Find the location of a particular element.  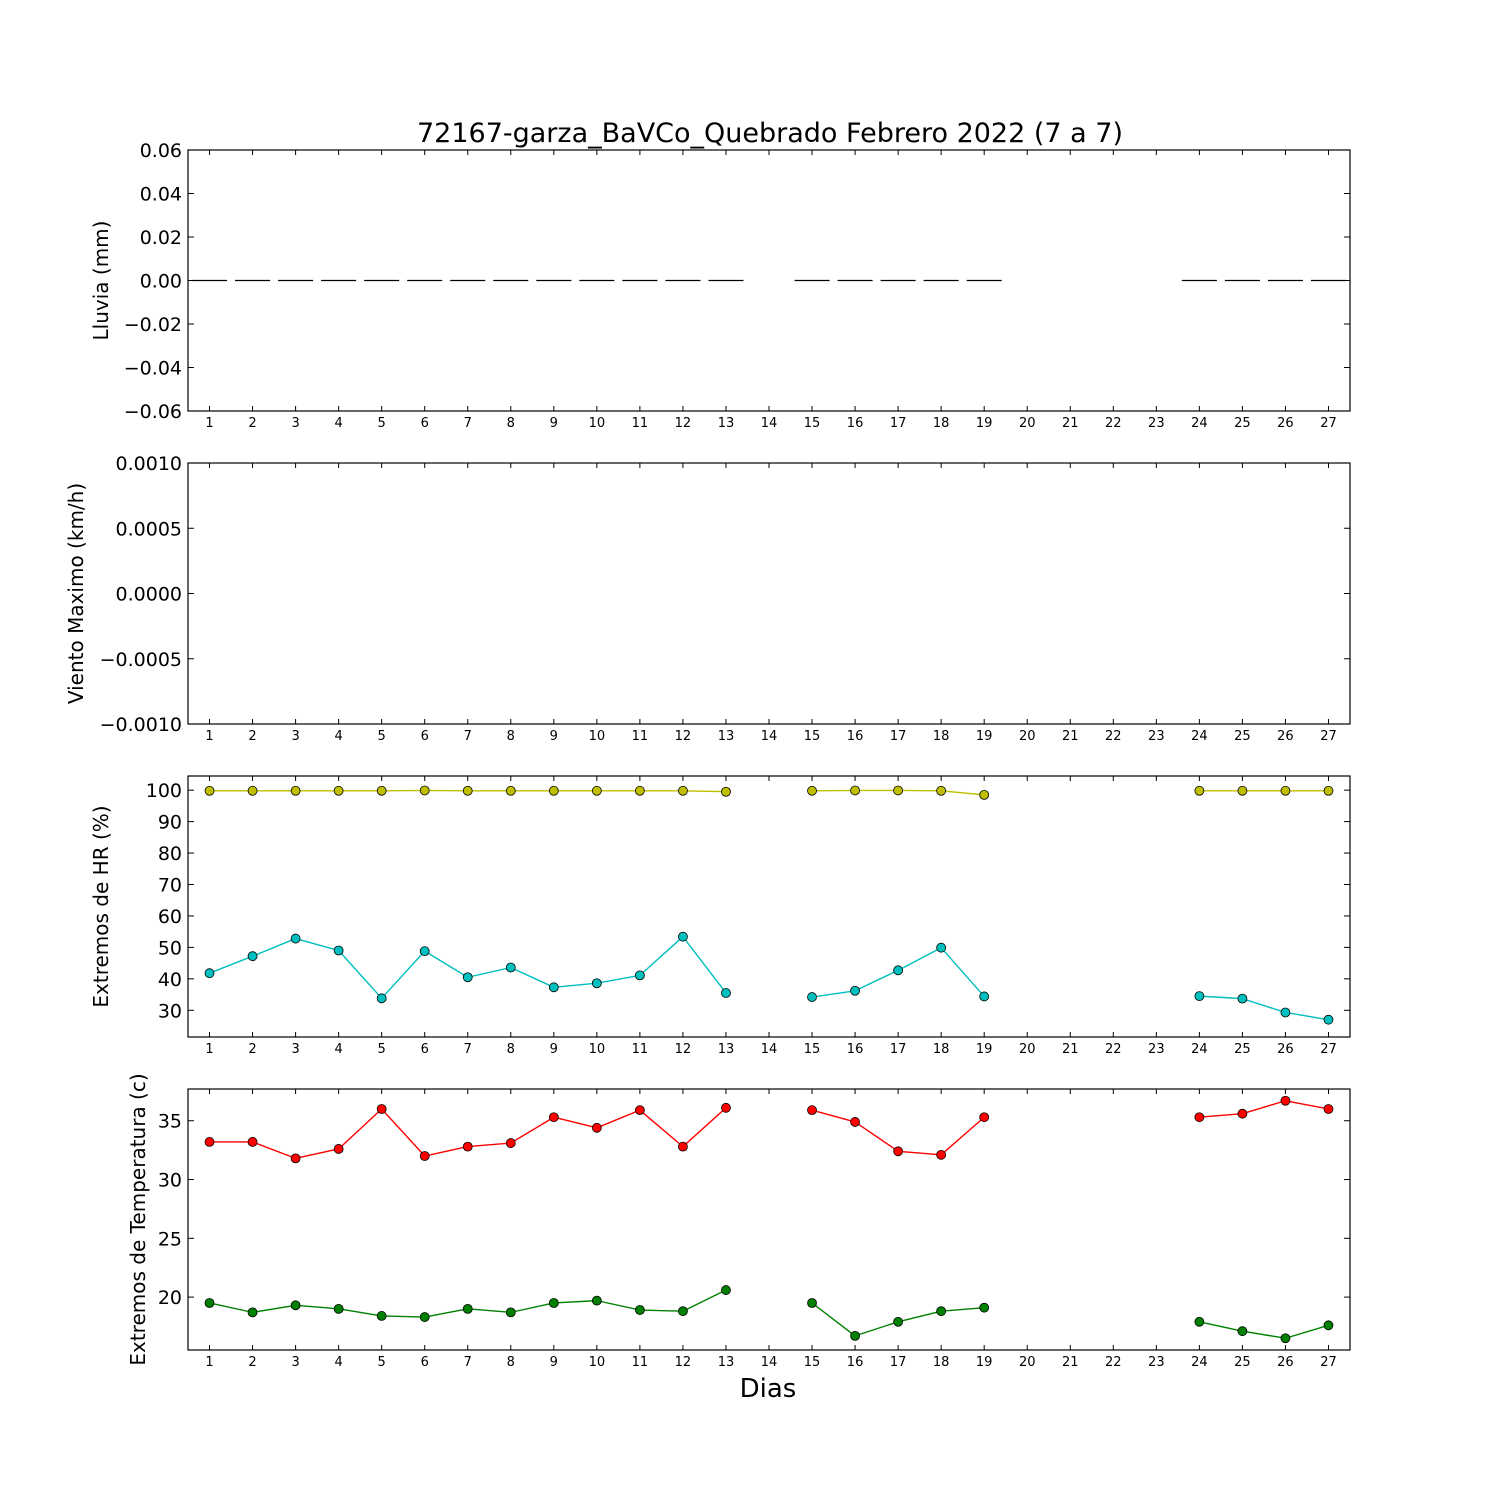

x-tick-label: 2 is located at coordinates (252, 423).